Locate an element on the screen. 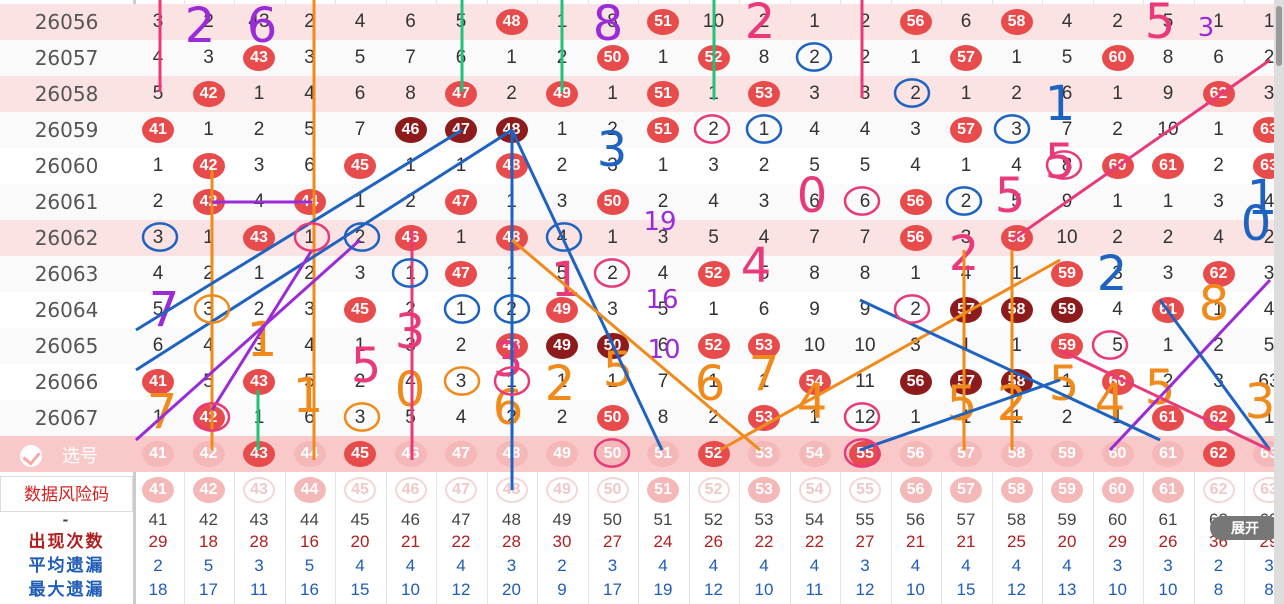  pick-ball: 52 is located at coordinates (713, 490).